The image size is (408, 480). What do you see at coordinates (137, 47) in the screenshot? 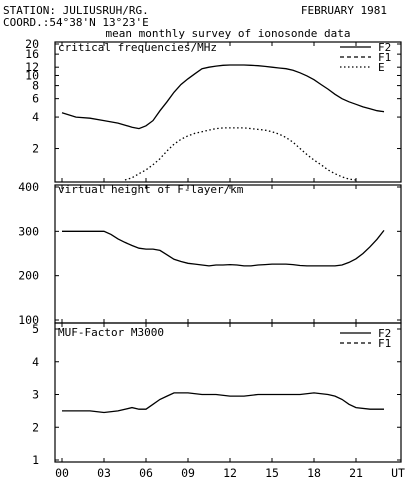
I see `panel-title-1: critical frequencies/MHz` at bounding box center [137, 47].